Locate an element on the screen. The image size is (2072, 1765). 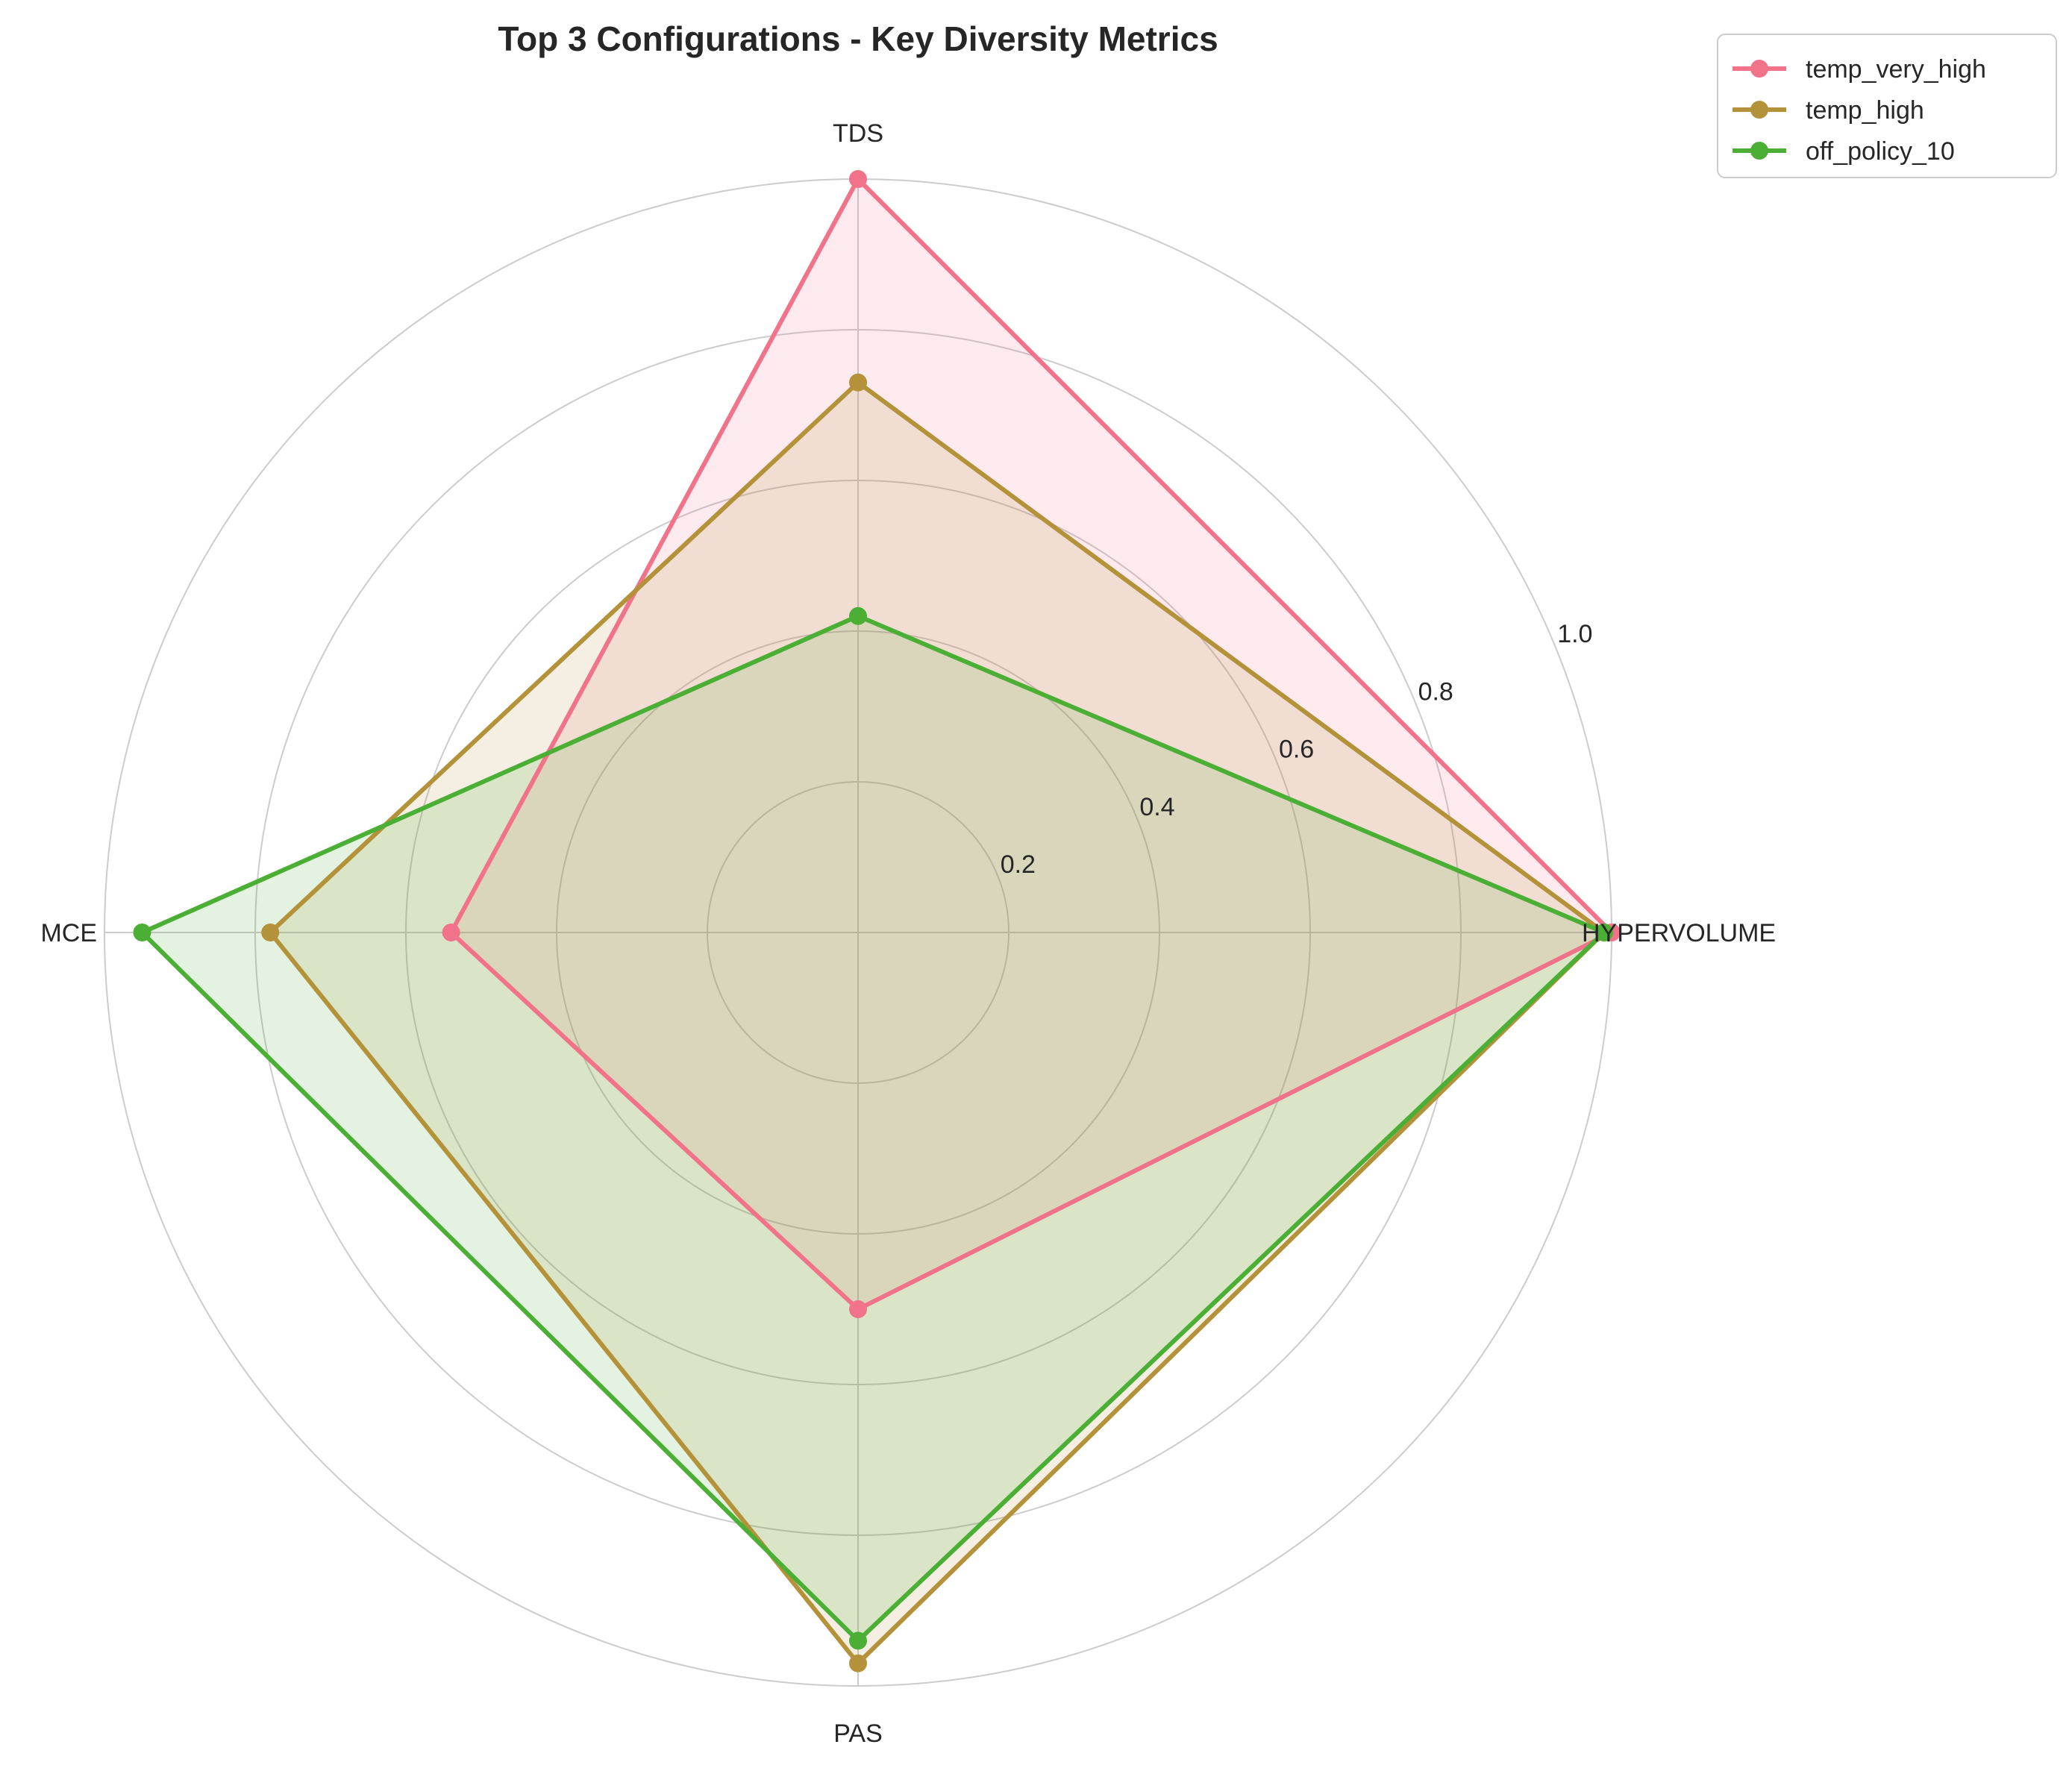
point-off_policy_10-tds is located at coordinates (858, 615).